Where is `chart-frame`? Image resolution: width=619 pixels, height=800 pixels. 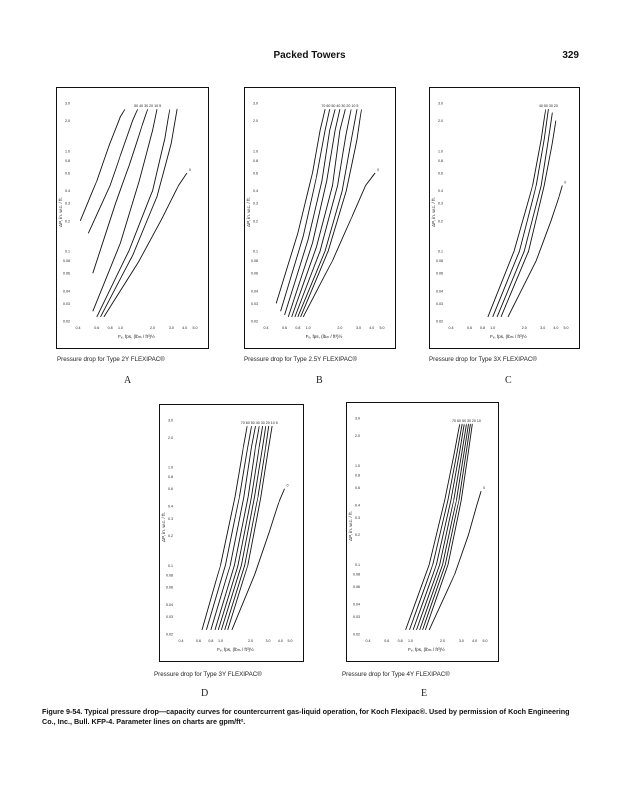
chart-frame is located at coordinates (231, 533).